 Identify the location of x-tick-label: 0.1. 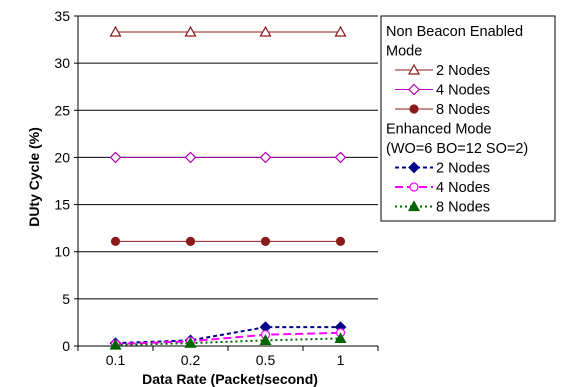
(116, 360).